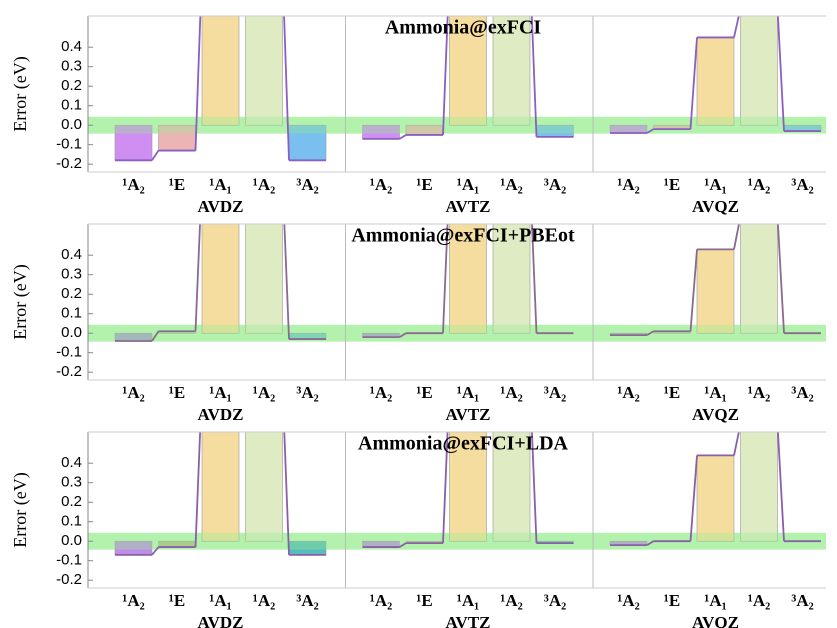  I want to click on chart-title: Ammonia@exFCI+PBEot, so click(463, 236).